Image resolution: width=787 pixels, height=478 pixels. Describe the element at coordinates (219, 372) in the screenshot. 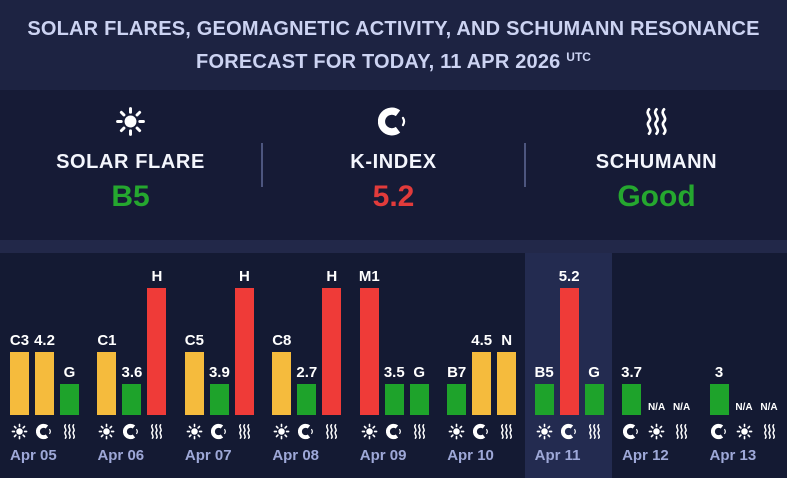

I see `k-index-value-label: 3.9` at that location.